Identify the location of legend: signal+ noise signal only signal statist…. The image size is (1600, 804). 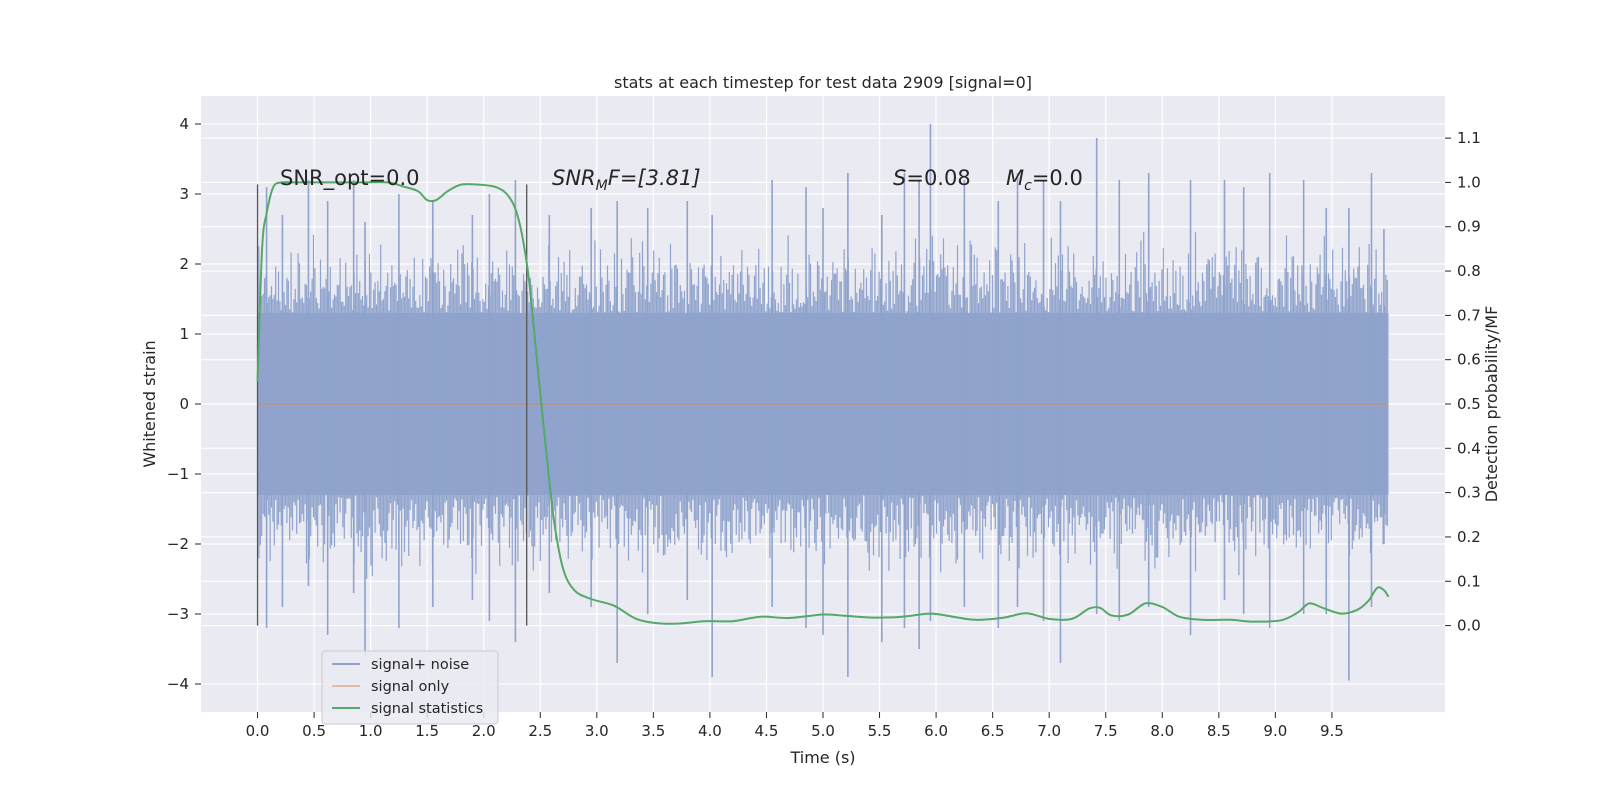
(410, 687).